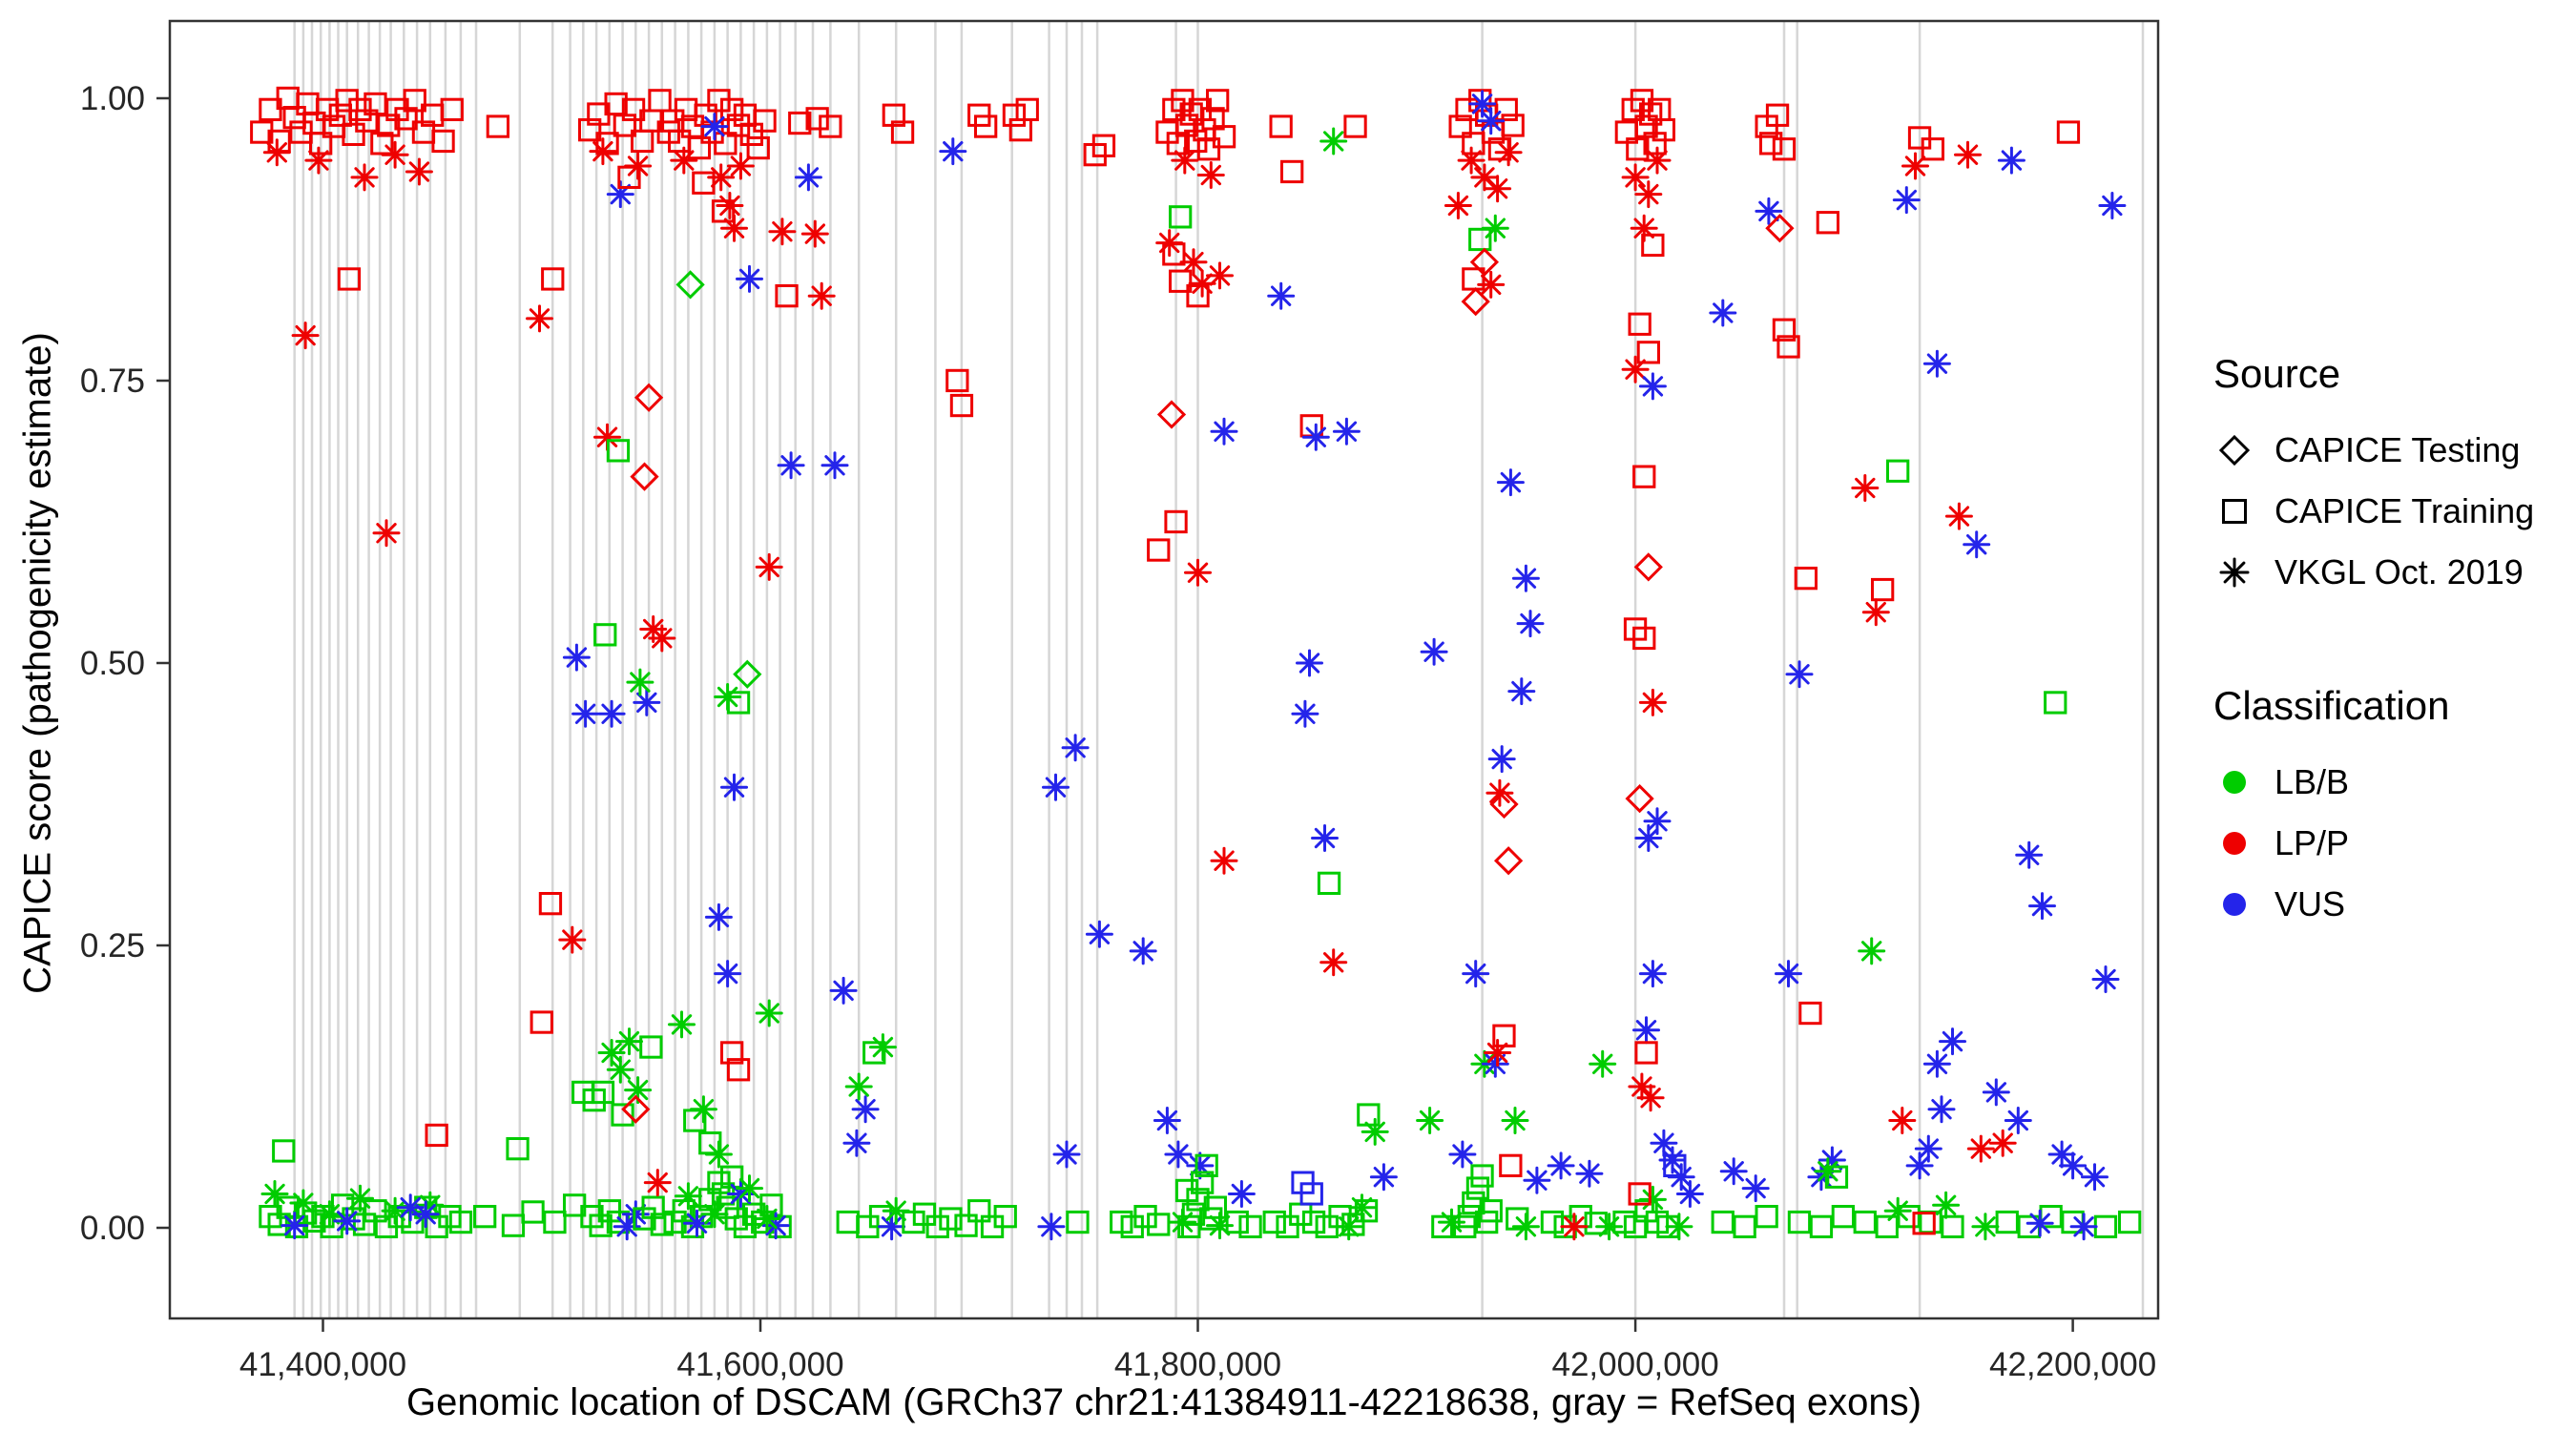  I want to click on diamond-icon, so click(2234, 450).